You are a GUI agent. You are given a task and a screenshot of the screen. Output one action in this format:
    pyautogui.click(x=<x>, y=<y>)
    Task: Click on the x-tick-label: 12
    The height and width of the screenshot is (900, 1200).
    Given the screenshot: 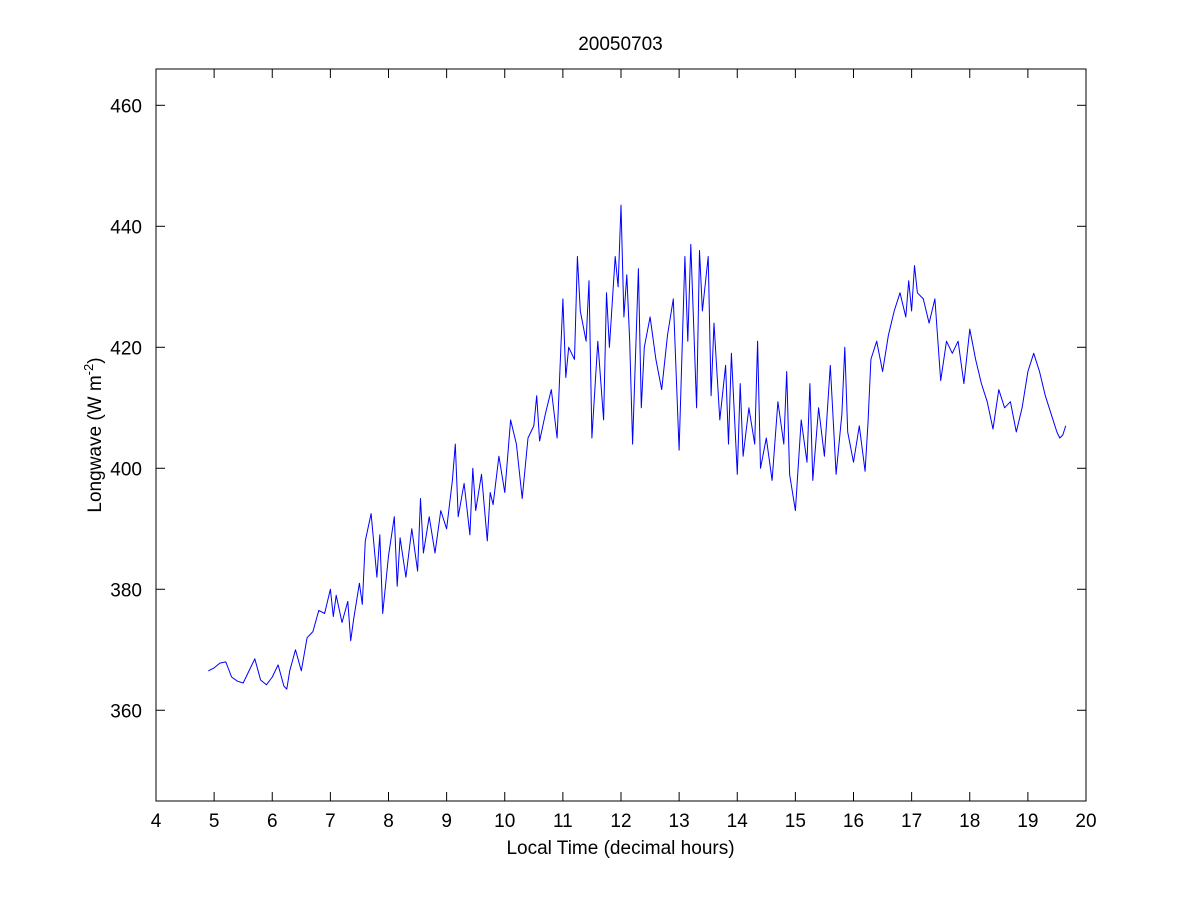 What is the action you would take?
    pyautogui.click(x=620, y=821)
    